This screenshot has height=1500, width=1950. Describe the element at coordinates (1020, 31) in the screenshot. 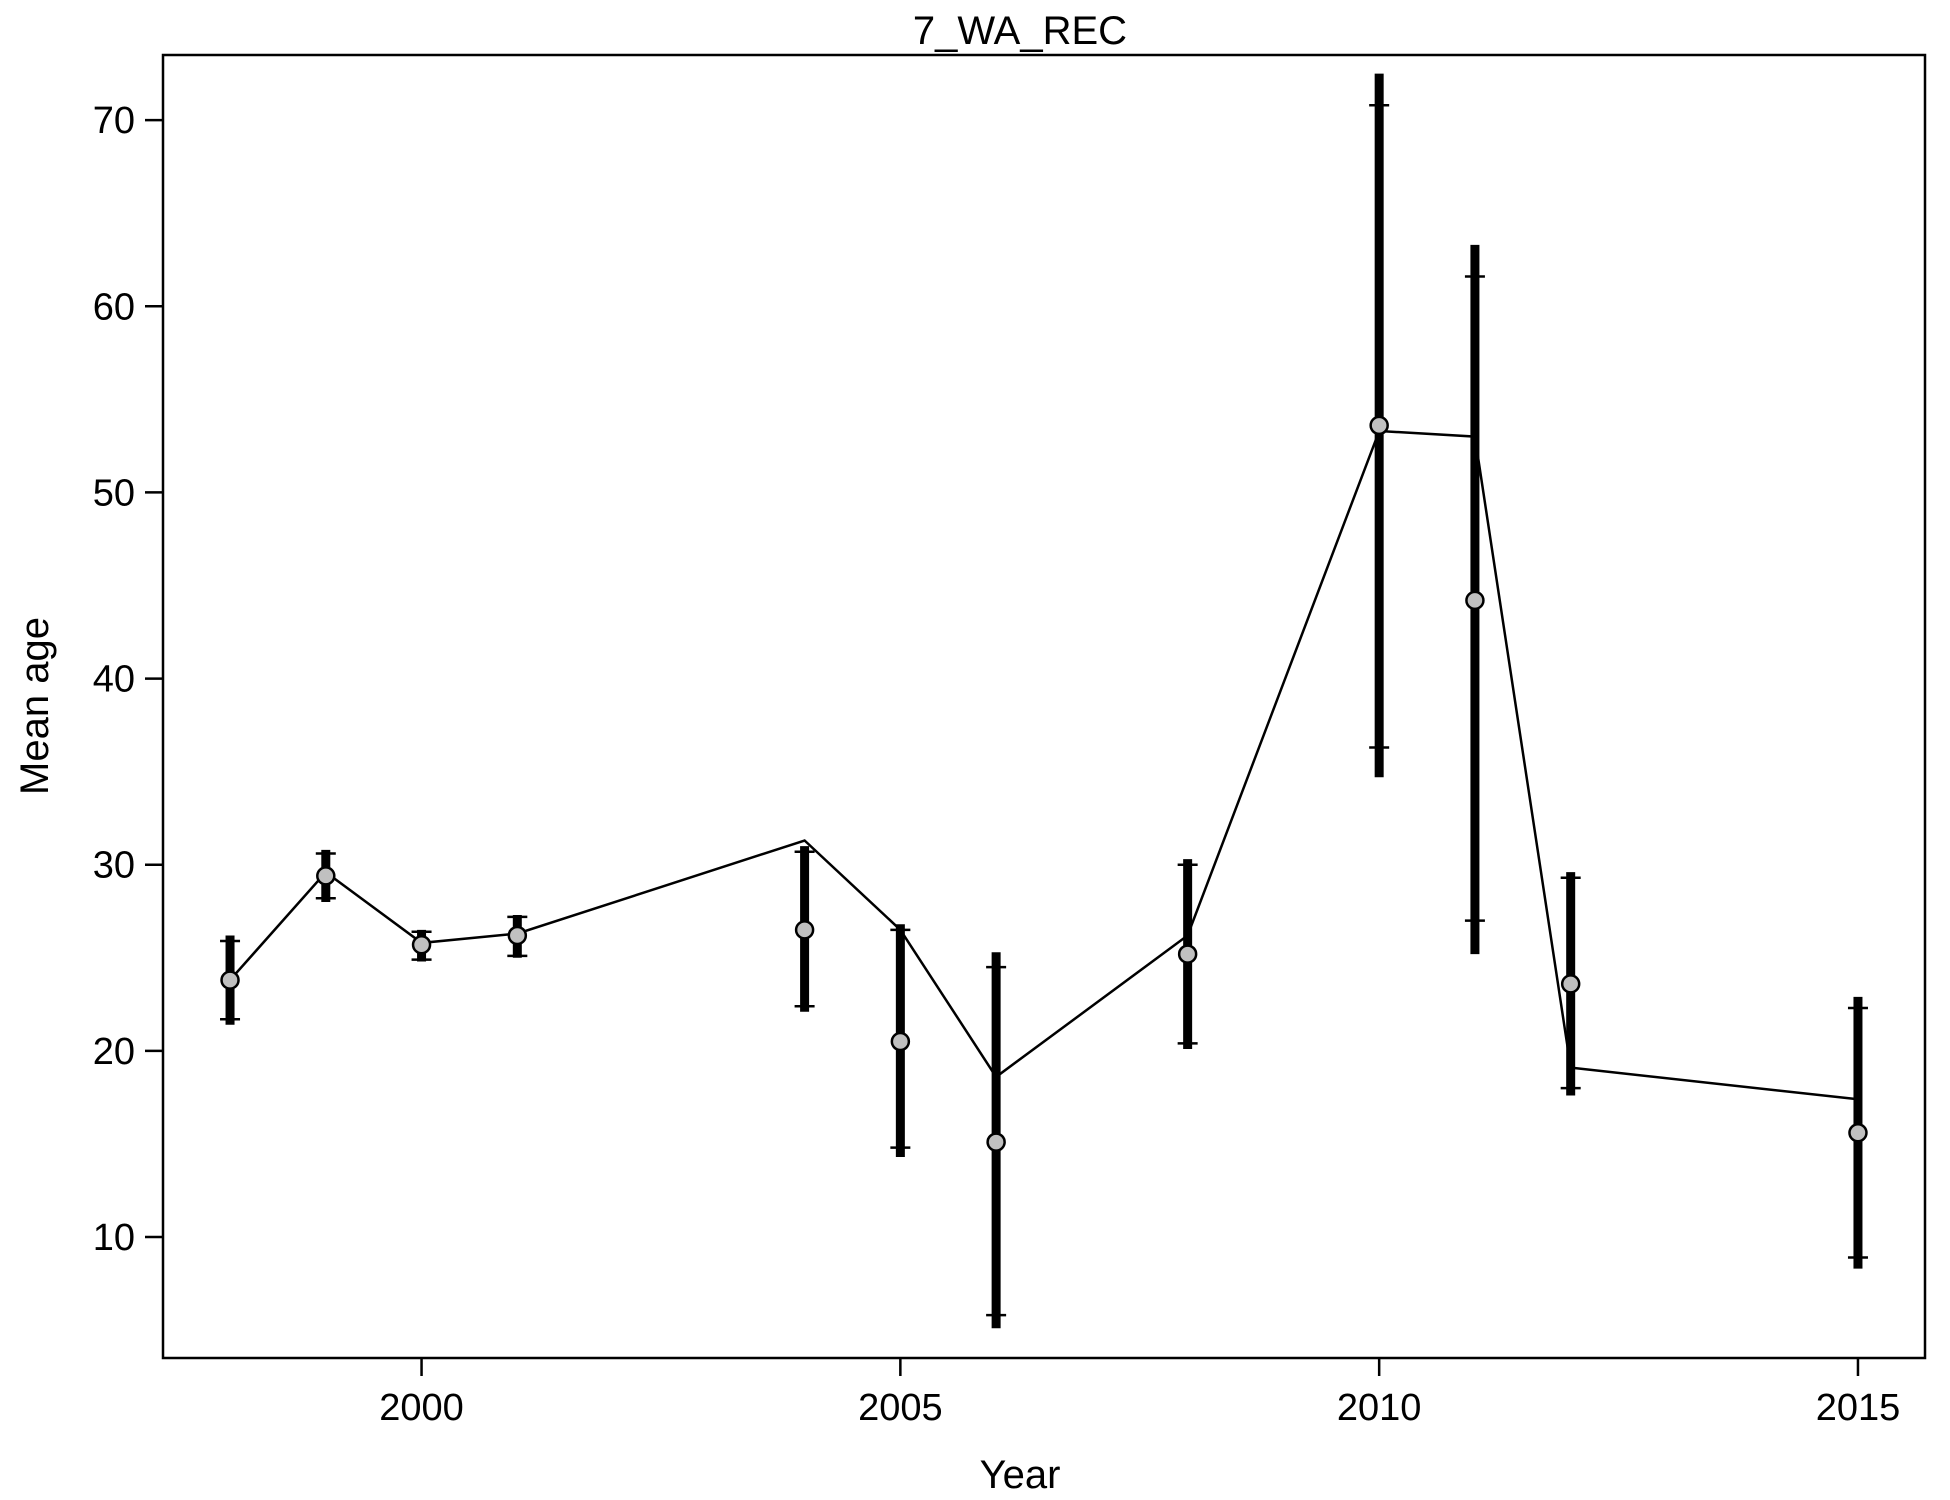

I see `chart-title: 7_WA_REC` at that location.